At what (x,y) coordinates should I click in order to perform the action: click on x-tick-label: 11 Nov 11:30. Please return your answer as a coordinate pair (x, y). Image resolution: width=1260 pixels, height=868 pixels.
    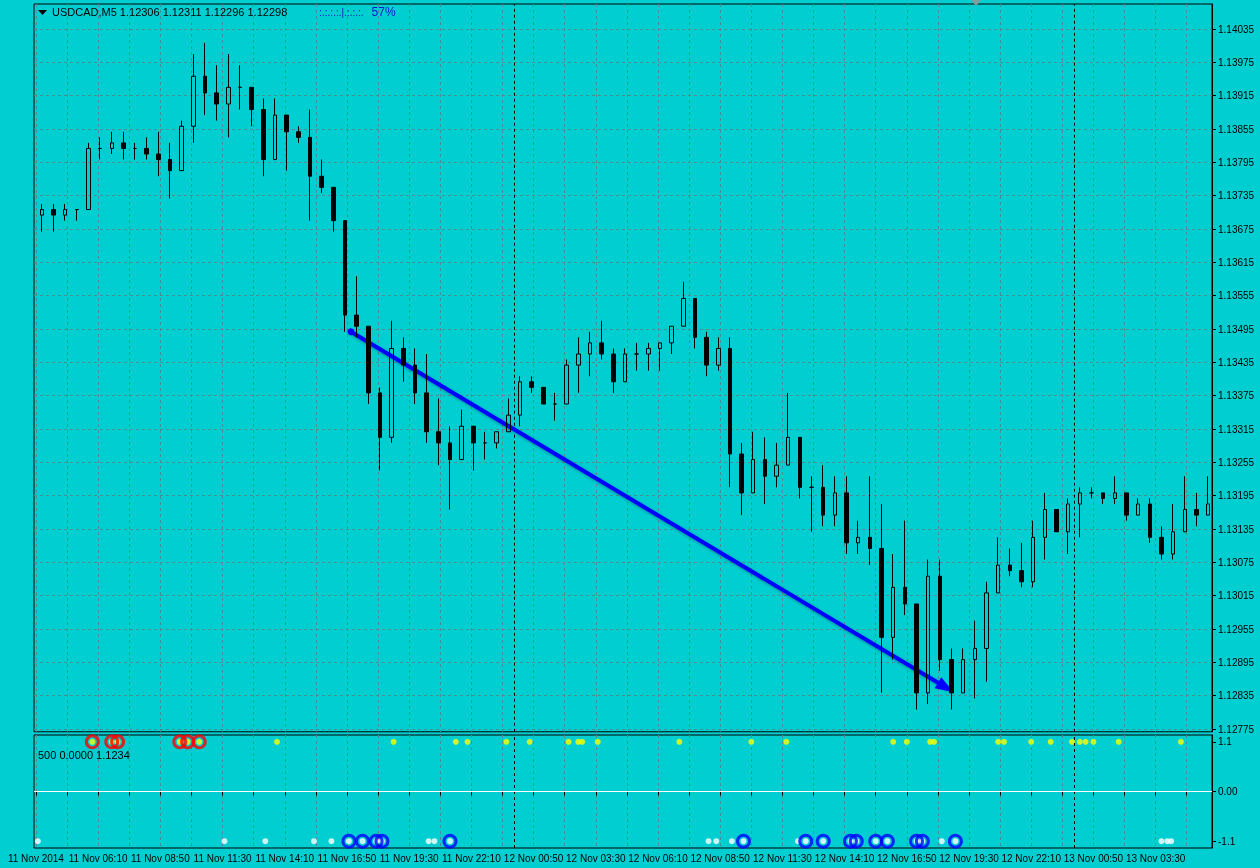
    Looking at the image, I should click on (222, 858).